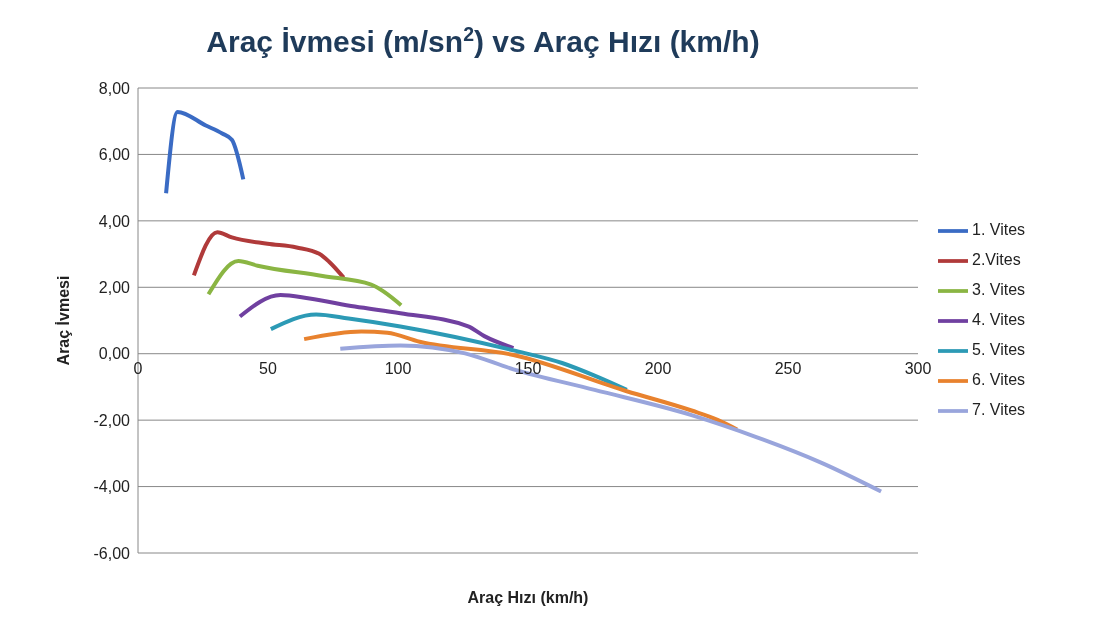  What do you see at coordinates (138, 368) in the screenshot?
I see `x-tick-label: 0` at bounding box center [138, 368].